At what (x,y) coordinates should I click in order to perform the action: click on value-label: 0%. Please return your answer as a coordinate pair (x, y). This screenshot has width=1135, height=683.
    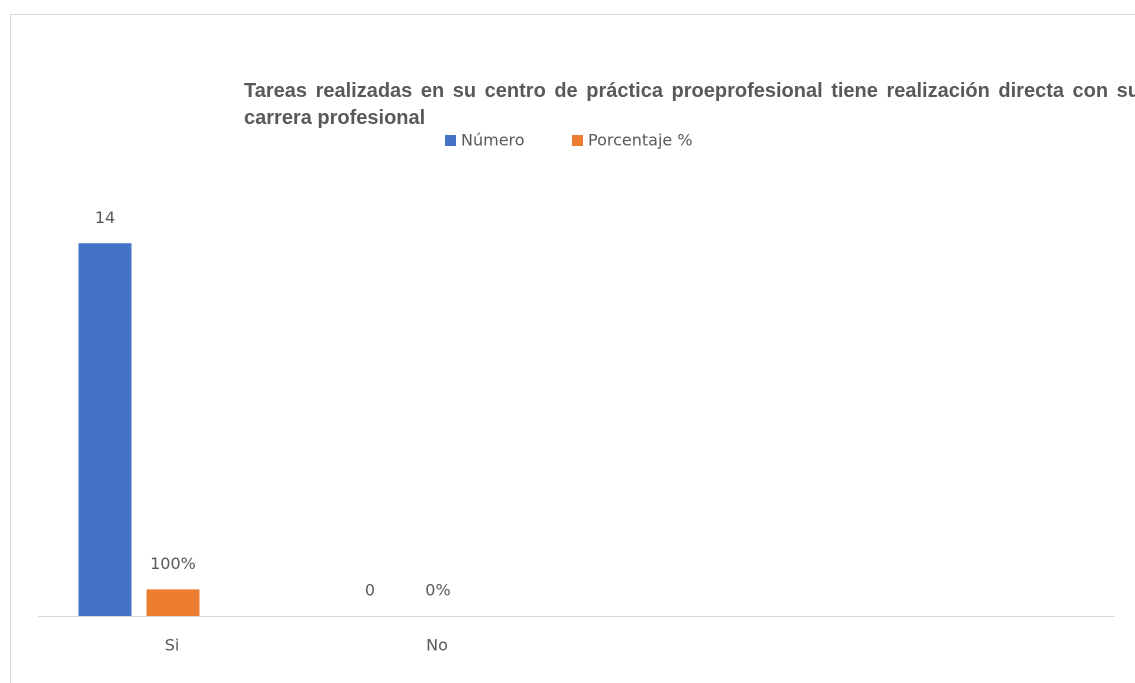
    Looking at the image, I should click on (437, 590).